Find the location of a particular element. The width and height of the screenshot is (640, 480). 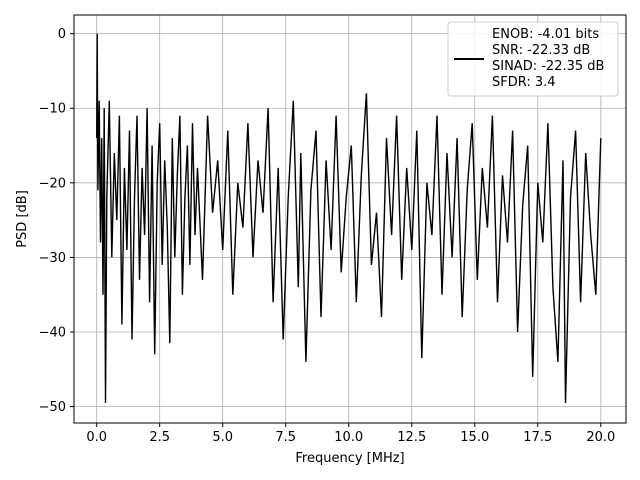

x-tick-label: 12.5 is located at coordinates (411, 437).